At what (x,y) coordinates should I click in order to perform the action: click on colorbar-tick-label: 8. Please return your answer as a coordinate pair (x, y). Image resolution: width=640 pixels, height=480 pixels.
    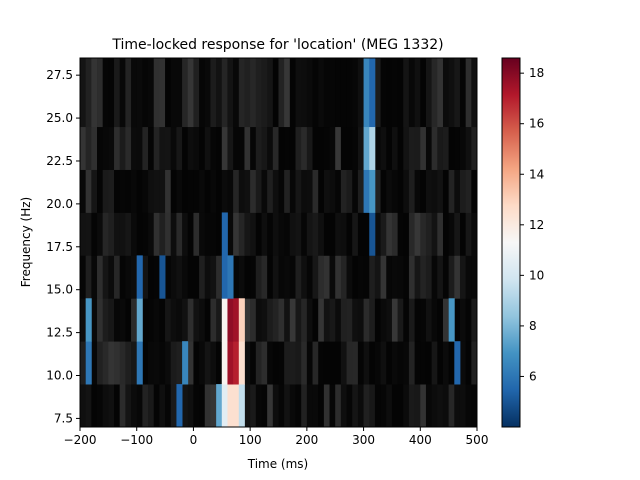
    Looking at the image, I should click on (533, 326).